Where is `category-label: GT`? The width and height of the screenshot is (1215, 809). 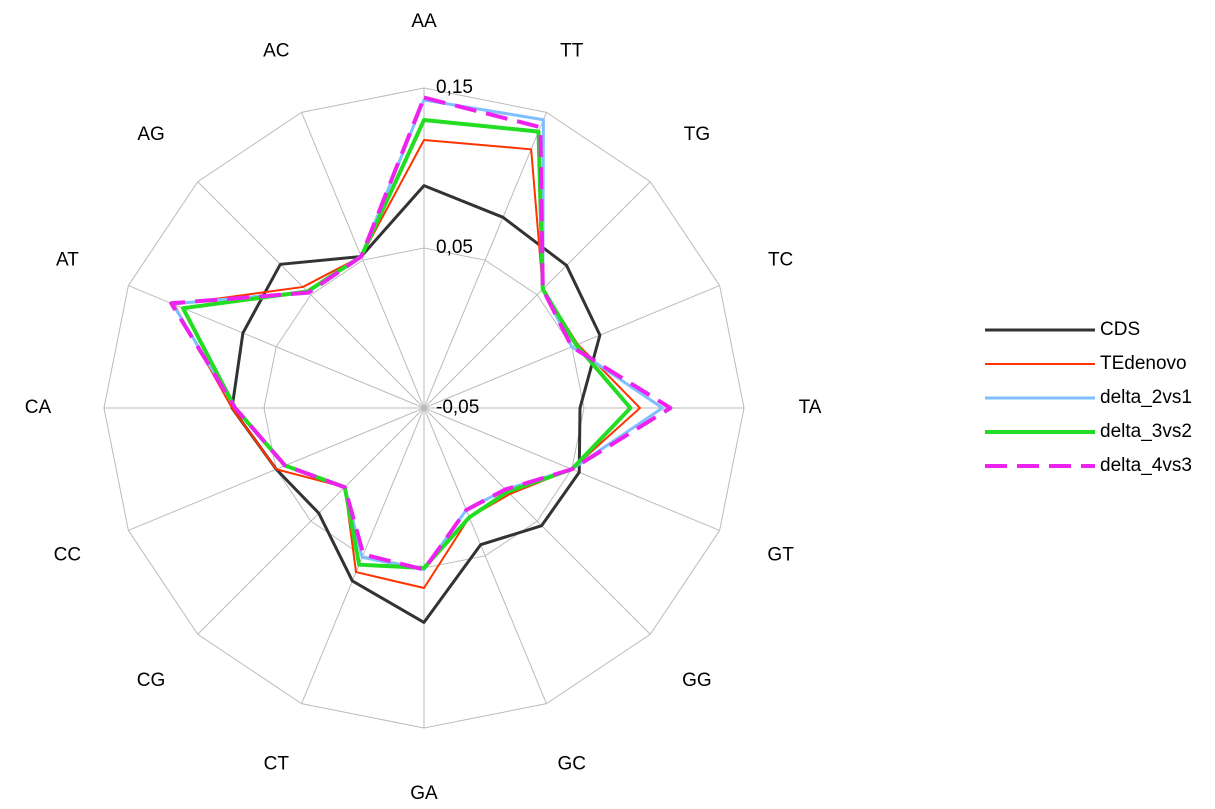
category-label: GT is located at coordinates (780, 555).